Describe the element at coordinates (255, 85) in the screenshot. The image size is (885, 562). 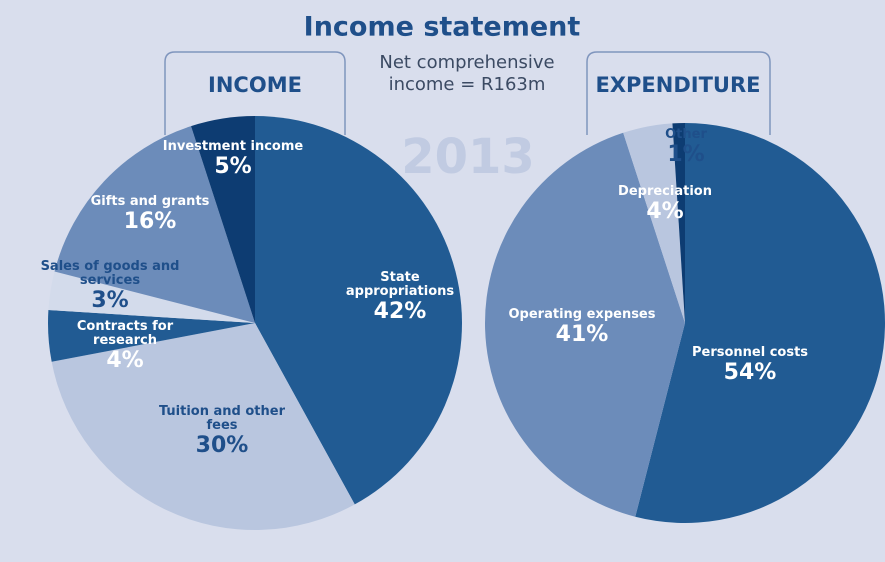
I see `pie-title: INCOME` at that location.